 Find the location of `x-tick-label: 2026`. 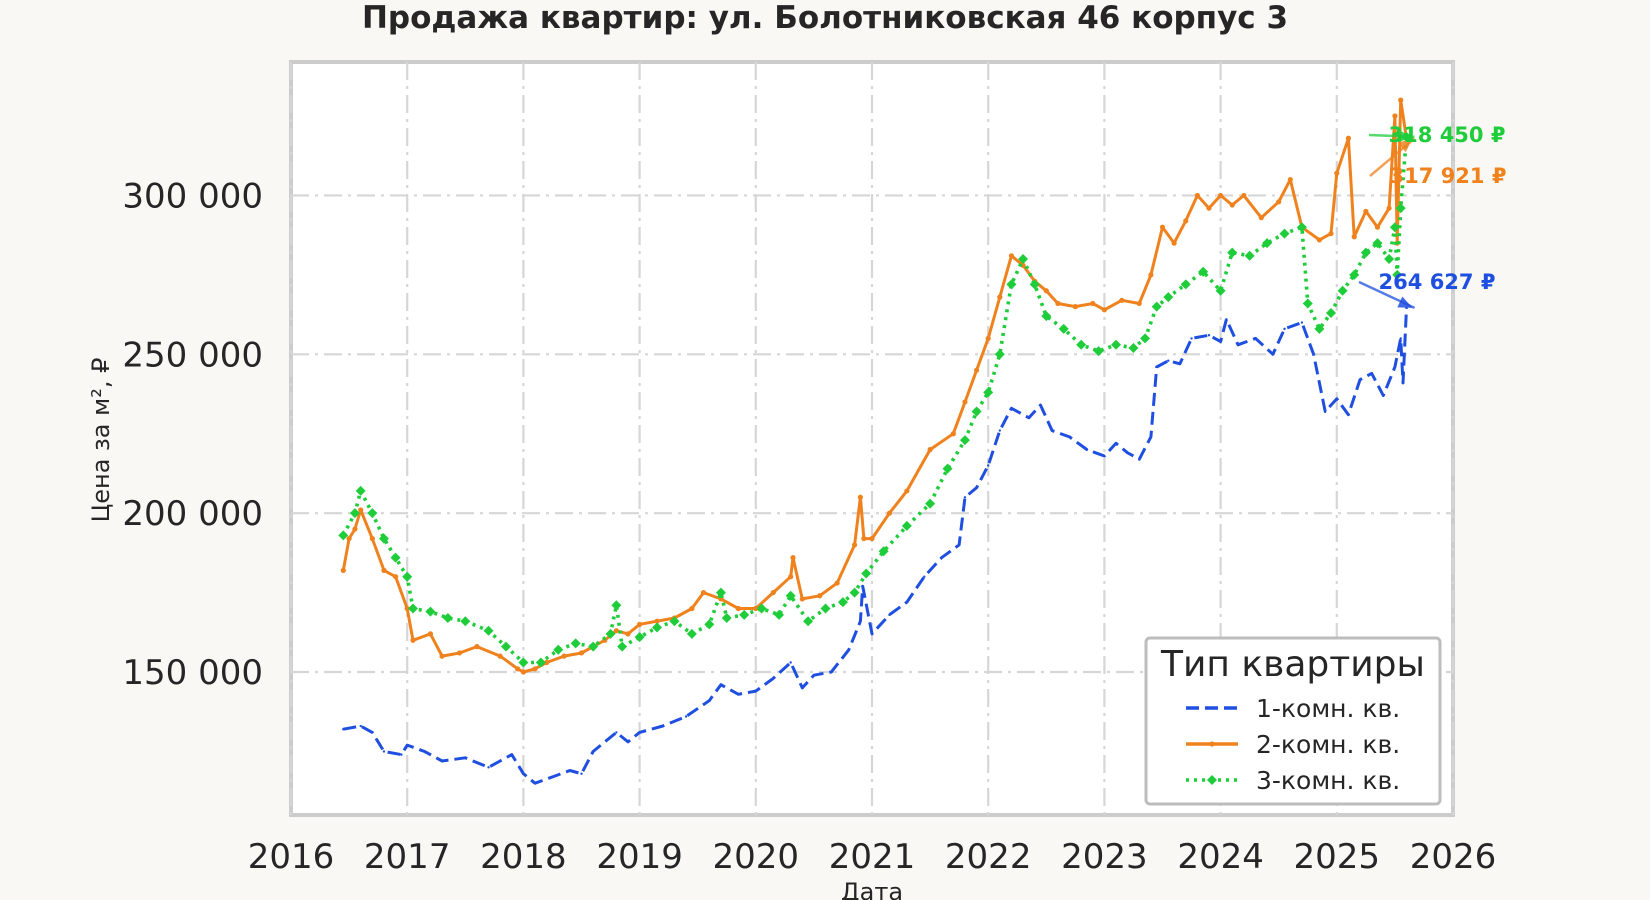

x-tick-label: 2026 is located at coordinates (1453, 857).